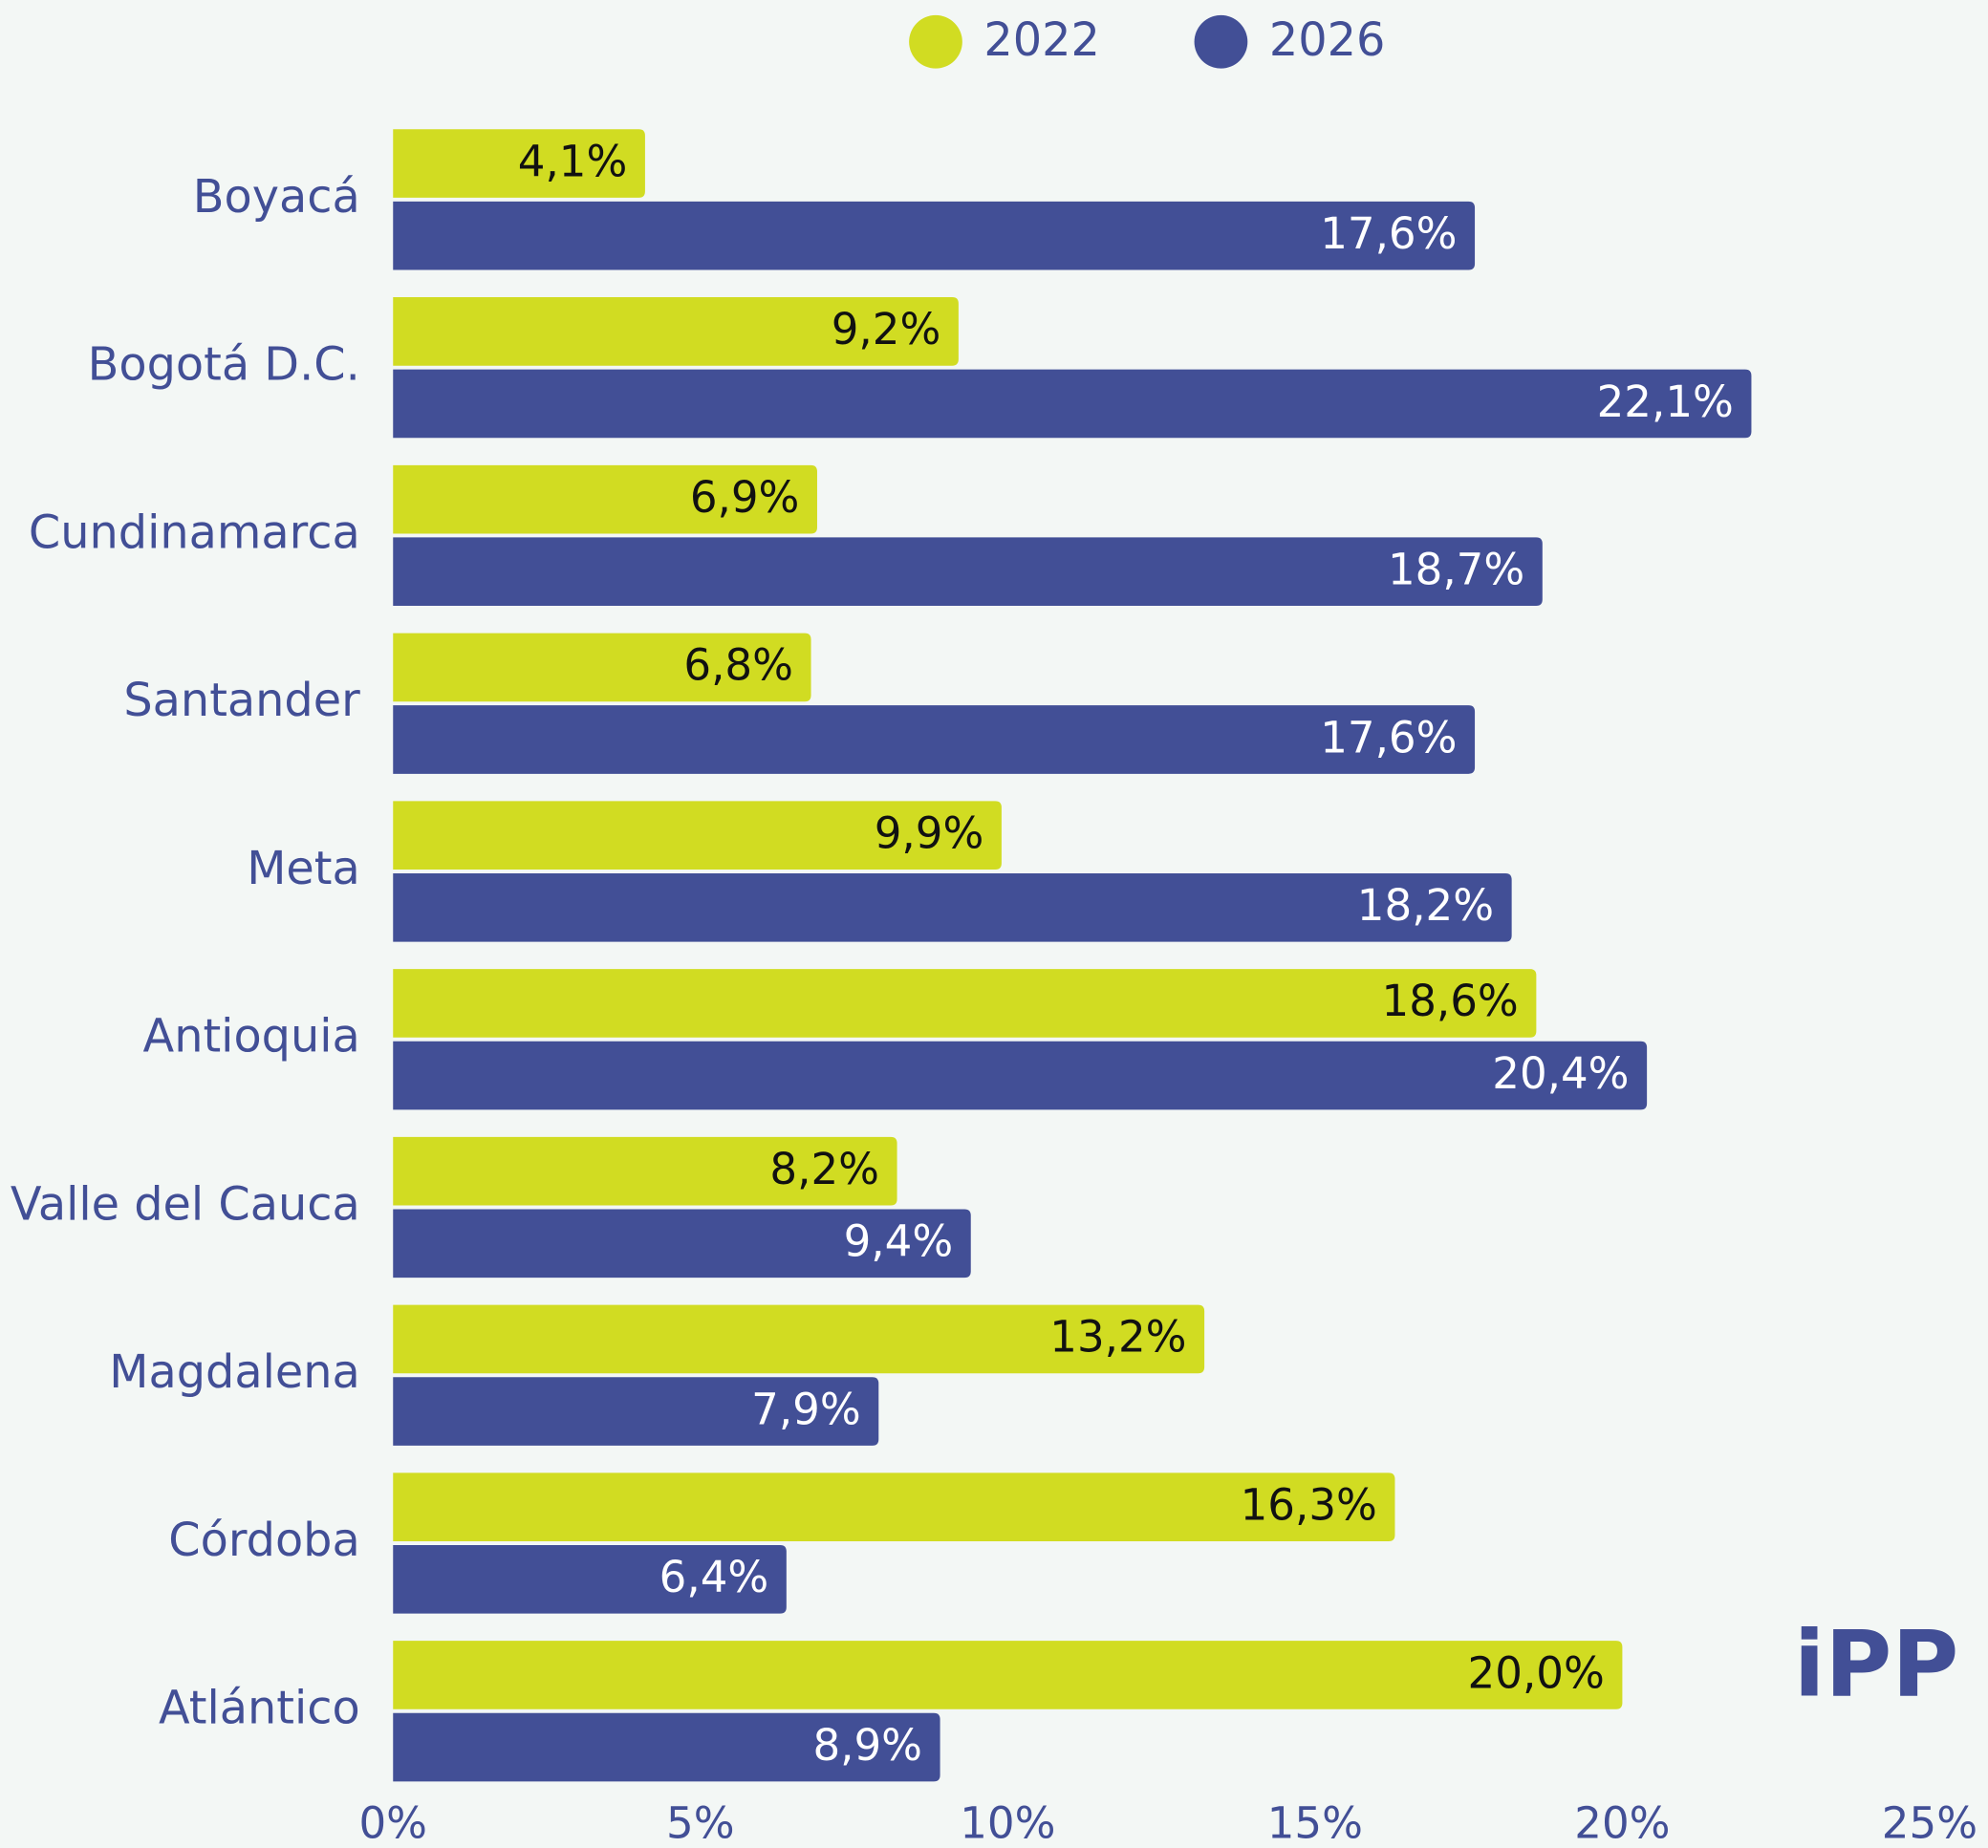 This screenshot has width=1988, height=1848. What do you see at coordinates (824, 1169) in the screenshot?
I see `value-label: 8,2%` at bounding box center [824, 1169].